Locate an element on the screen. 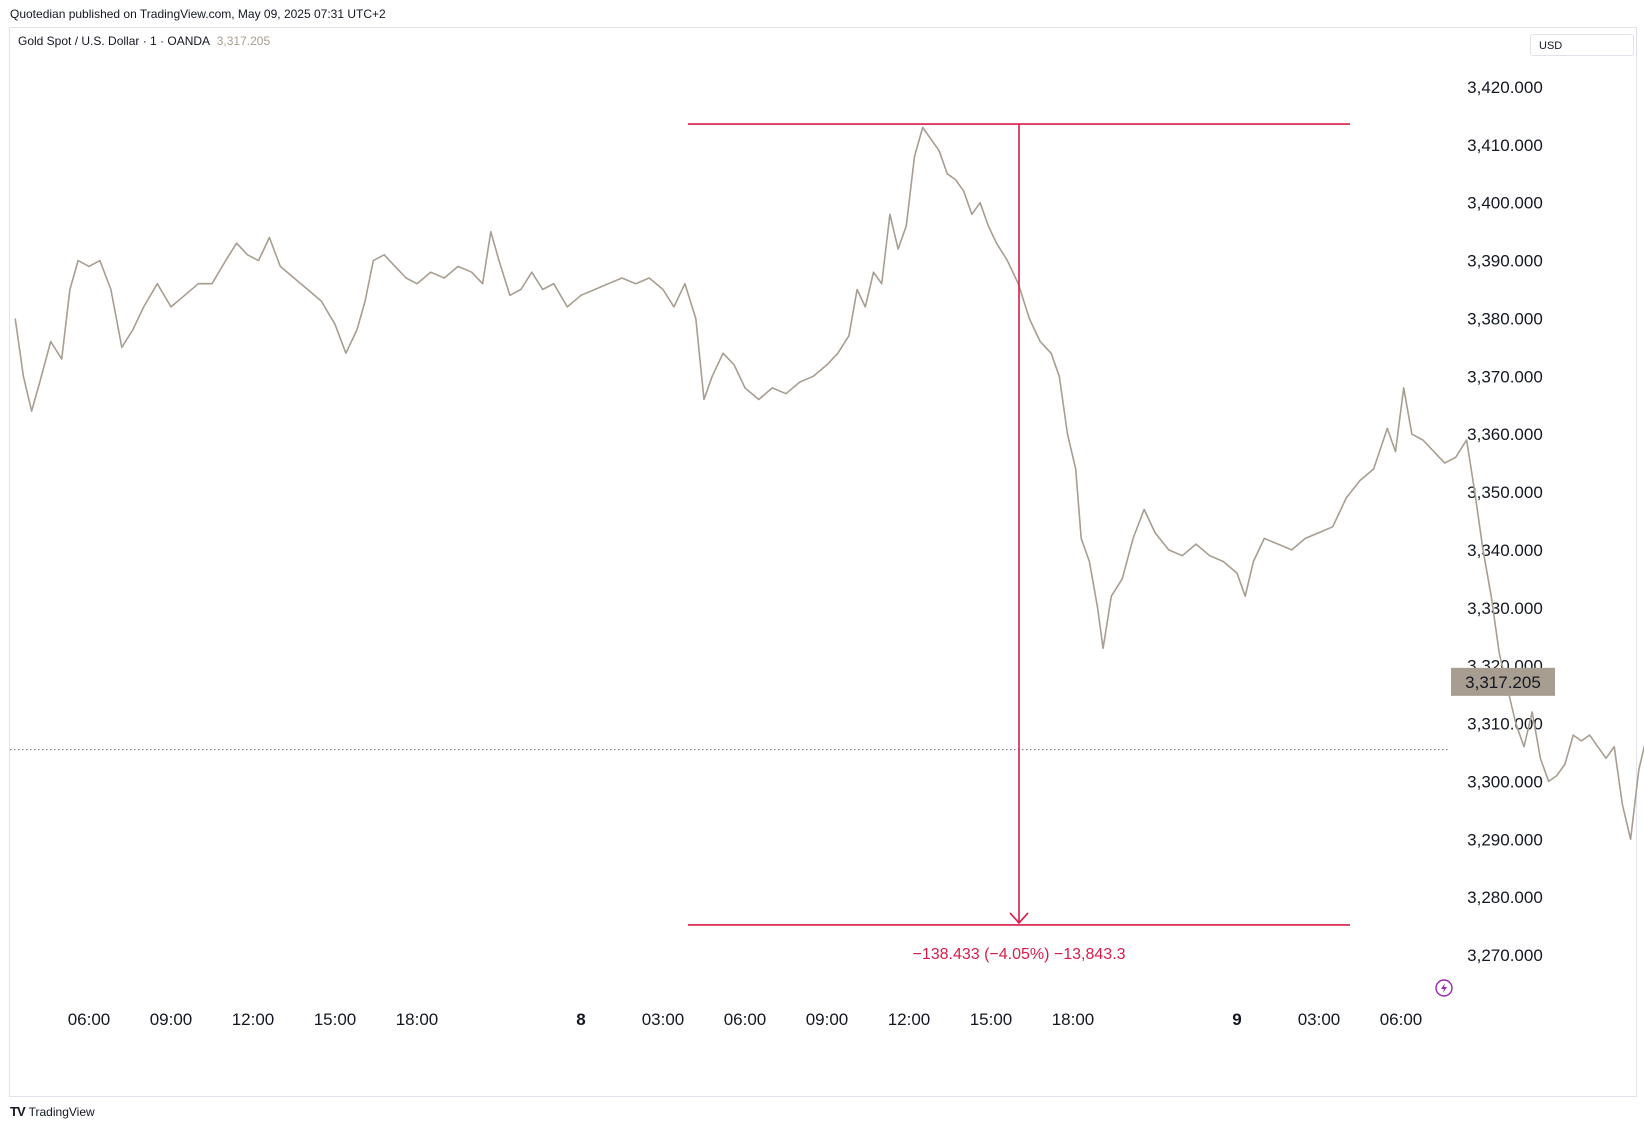 The height and width of the screenshot is (1127, 1644). y-tick-label: 3,290.000 is located at coordinates (1505, 839).